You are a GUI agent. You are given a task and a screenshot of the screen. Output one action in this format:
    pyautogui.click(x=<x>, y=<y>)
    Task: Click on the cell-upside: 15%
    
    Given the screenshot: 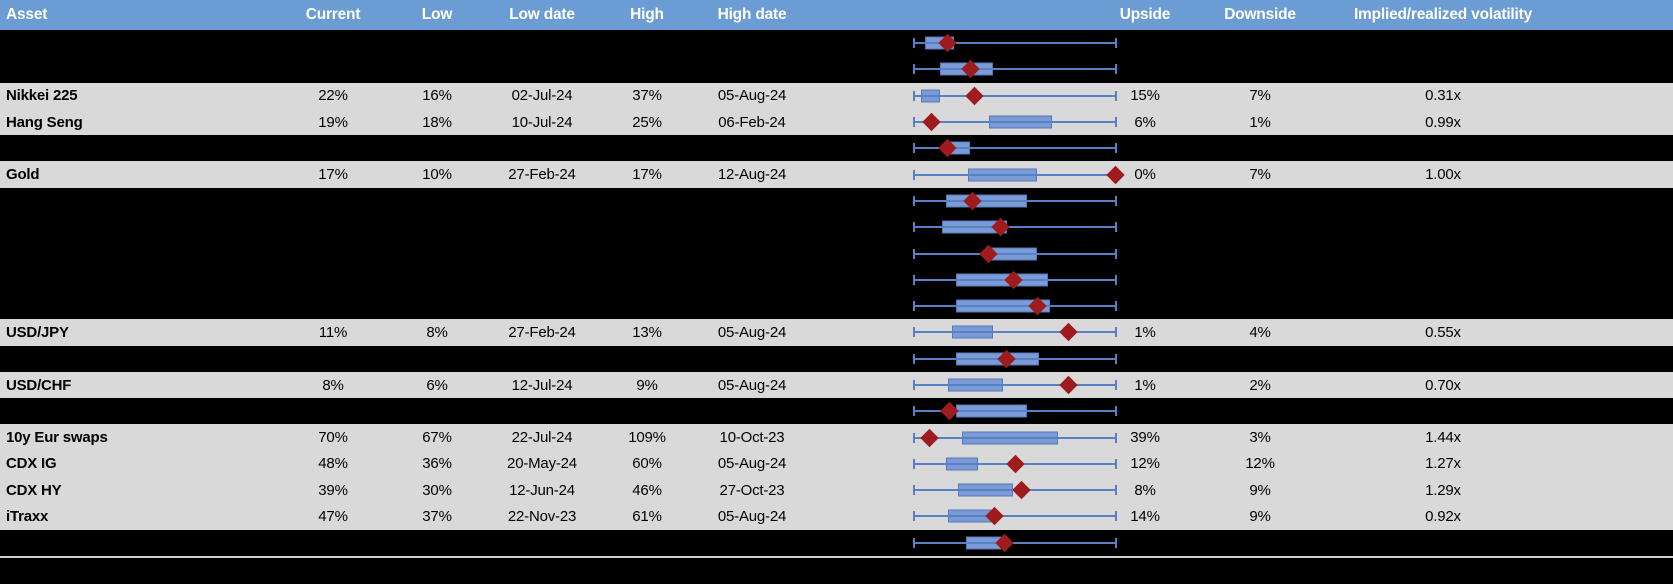 What is the action you would take?
    pyautogui.click(x=1145, y=96)
    